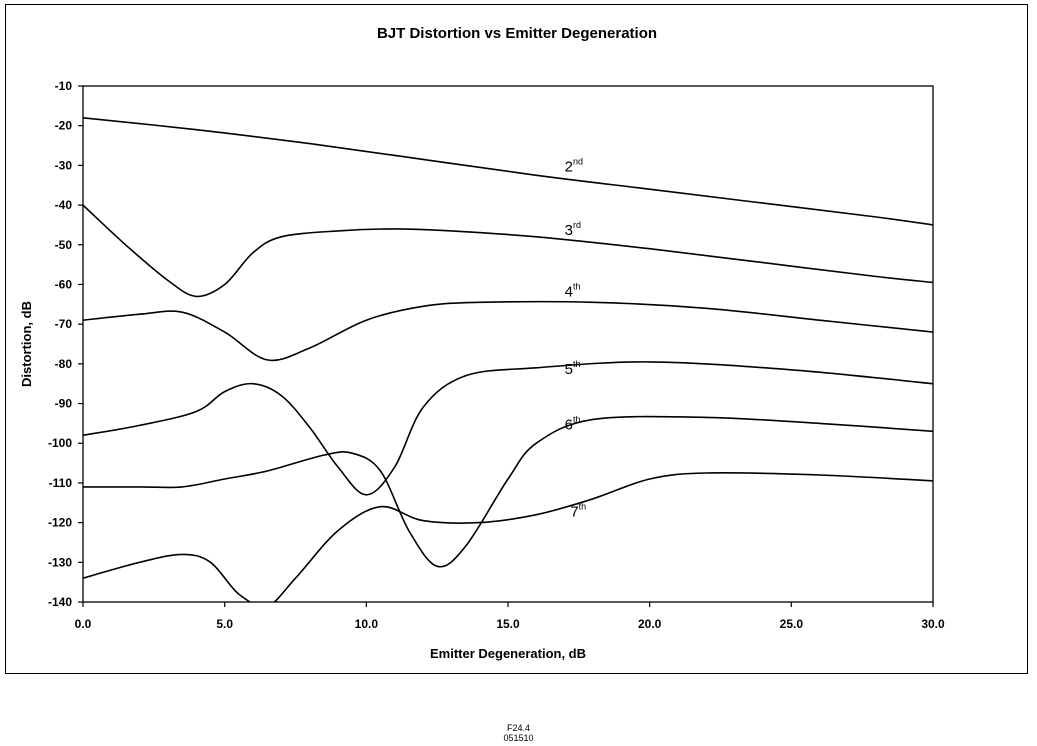 The height and width of the screenshot is (746, 1037). I want to click on y-tick-label: -50, so click(64, 245).